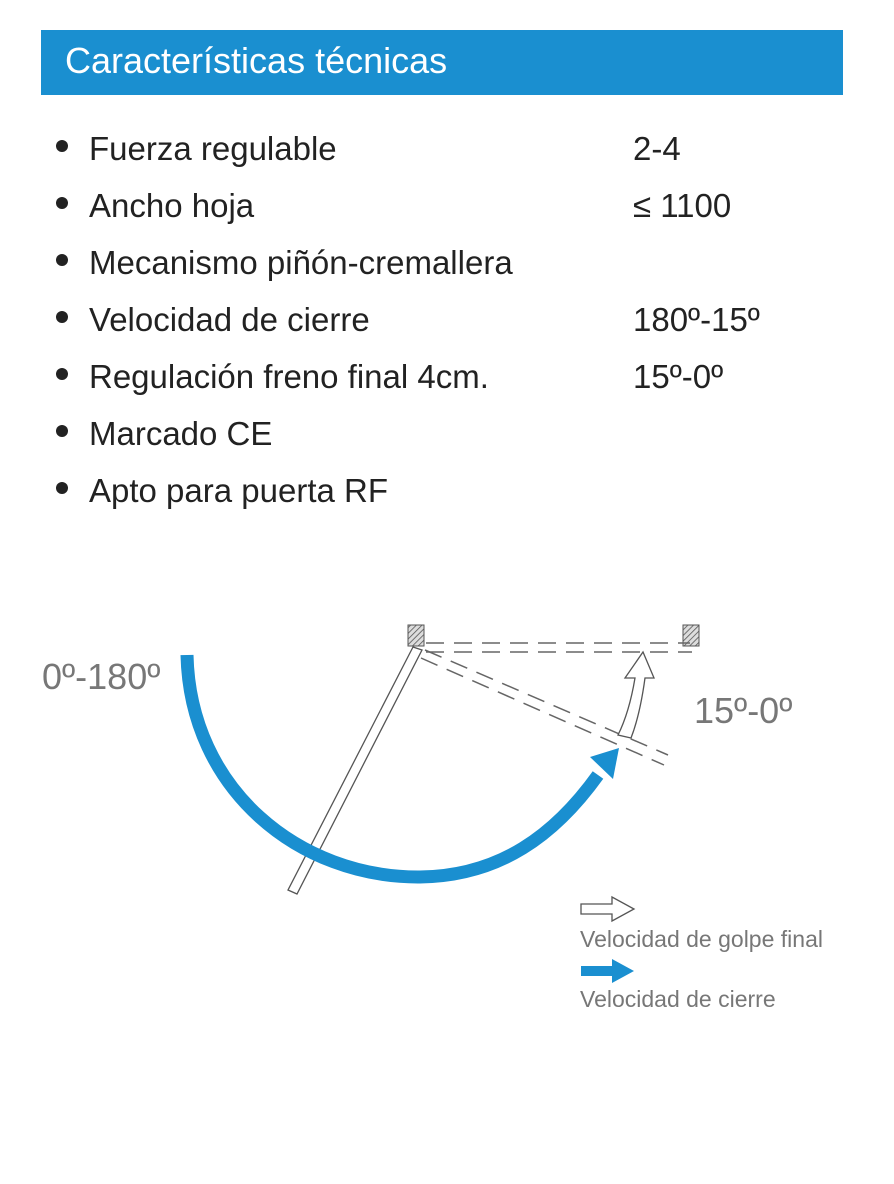 This screenshot has width=894, height=1184. I want to click on spec-item: Velocidad de cierre 180º-15º, so click(447, 317).